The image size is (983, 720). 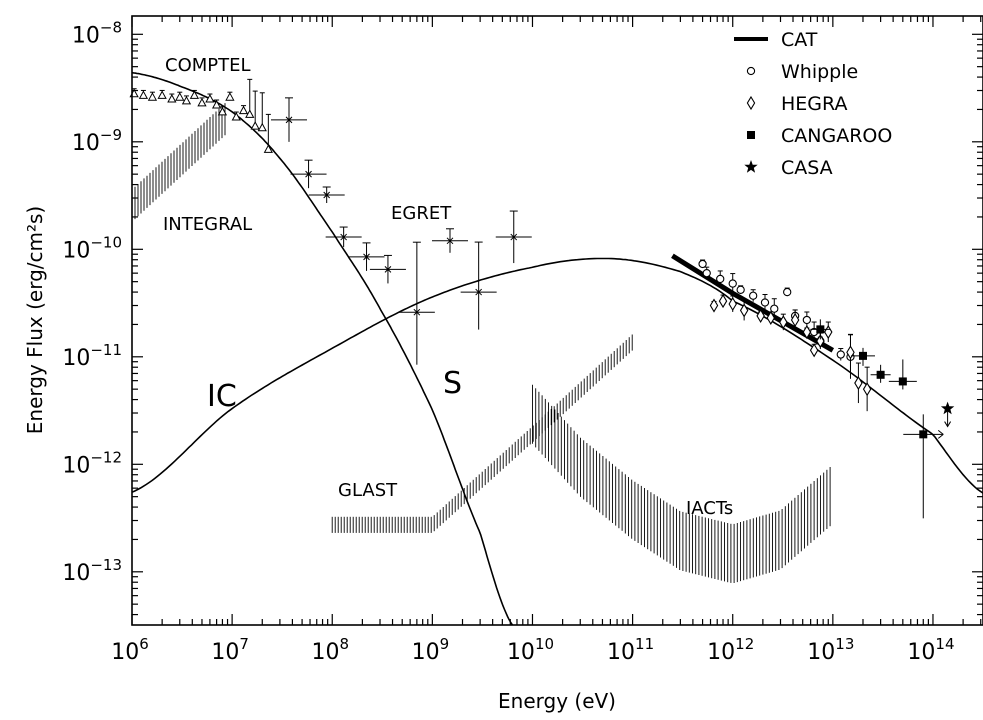 I want to click on series-hegra, so click(x=790, y=352).